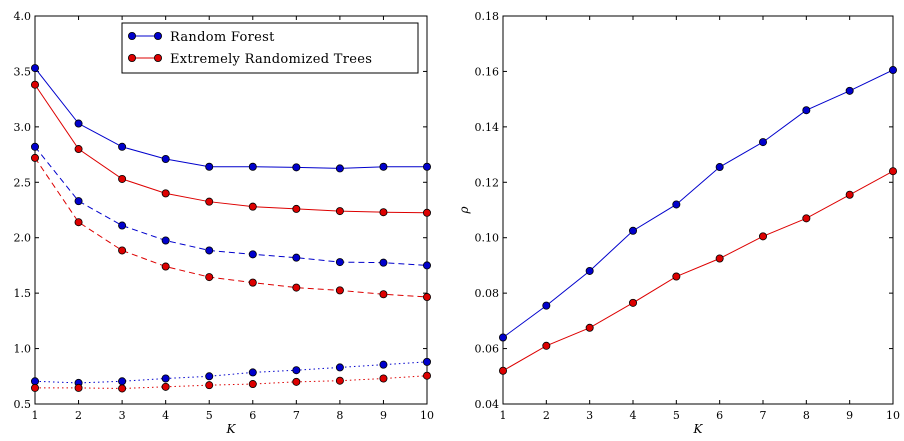 This screenshot has width=904, height=441. What do you see at coordinates (546, 415) in the screenshot?
I see `x-tick-label: 2` at bounding box center [546, 415].